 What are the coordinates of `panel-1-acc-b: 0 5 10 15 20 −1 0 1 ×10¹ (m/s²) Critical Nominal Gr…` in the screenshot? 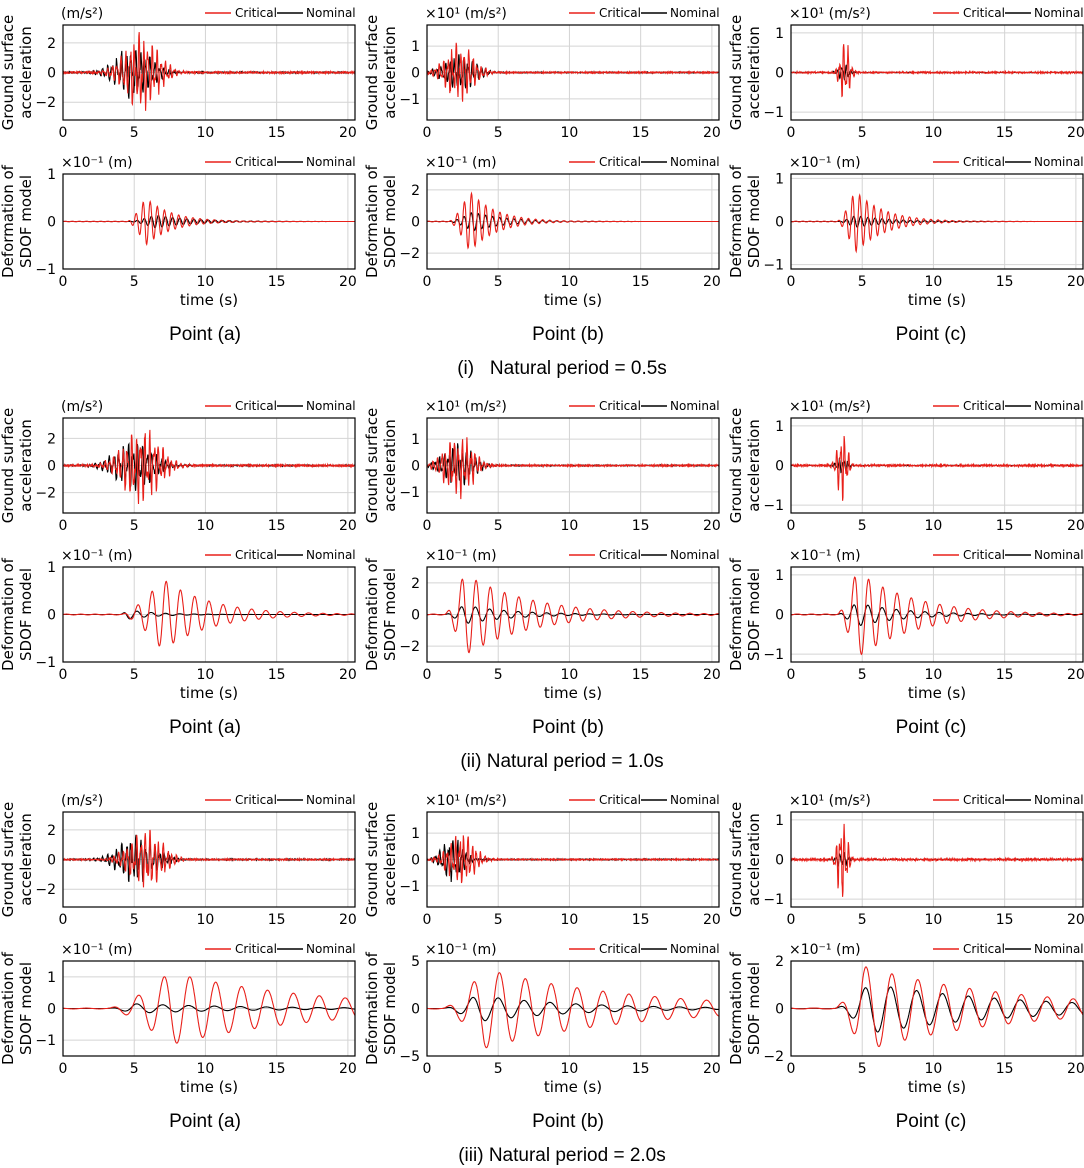 It's located at (542, 73).